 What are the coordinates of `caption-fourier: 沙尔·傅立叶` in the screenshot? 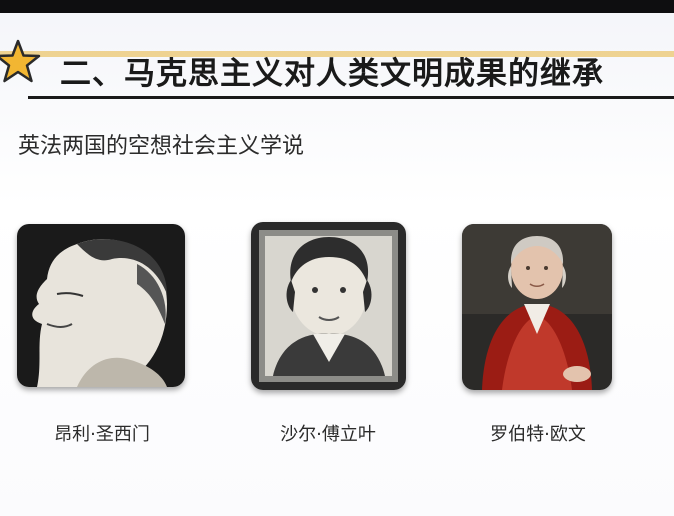 It's located at (328, 434).